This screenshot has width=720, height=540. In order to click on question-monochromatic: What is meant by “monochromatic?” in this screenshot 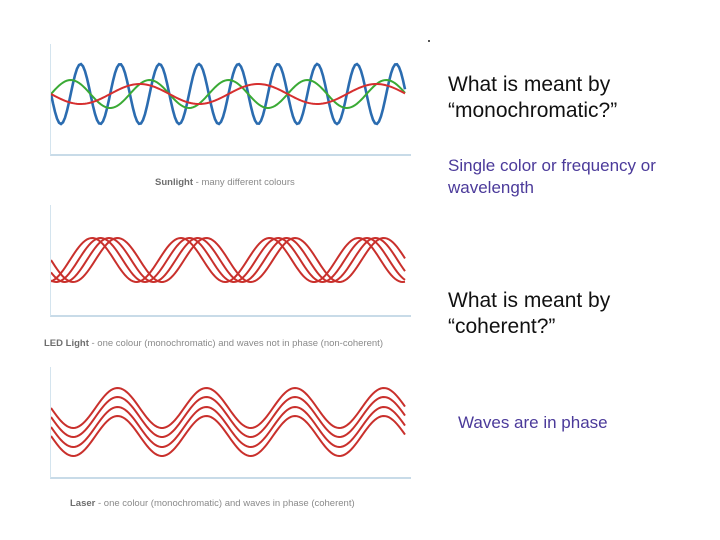, I will do `click(532, 98)`.